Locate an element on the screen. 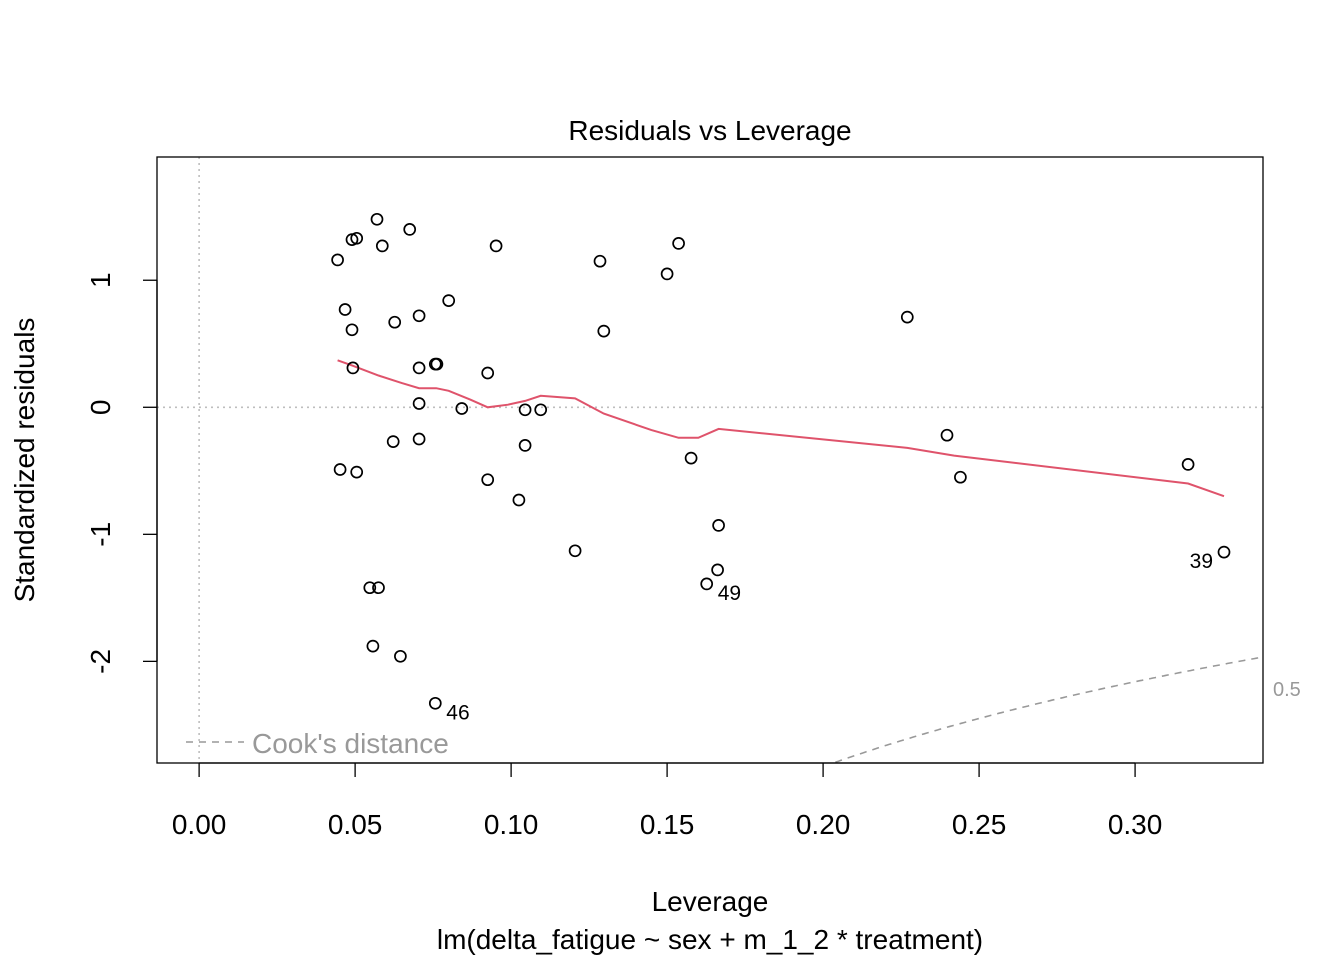 The height and width of the screenshot is (960, 1344). chart-title: Residuals vs Leverage is located at coordinates (709, 130).